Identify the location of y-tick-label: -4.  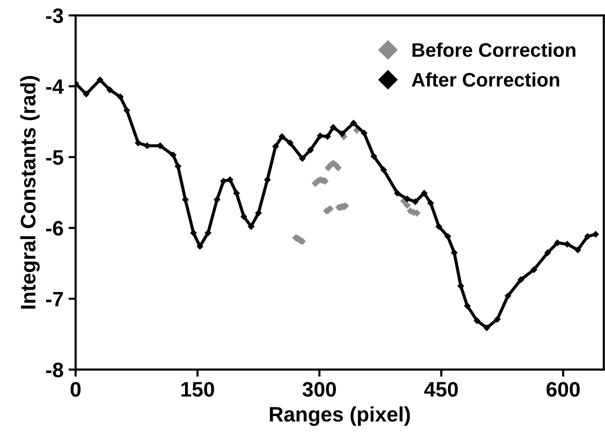
(55, 86).